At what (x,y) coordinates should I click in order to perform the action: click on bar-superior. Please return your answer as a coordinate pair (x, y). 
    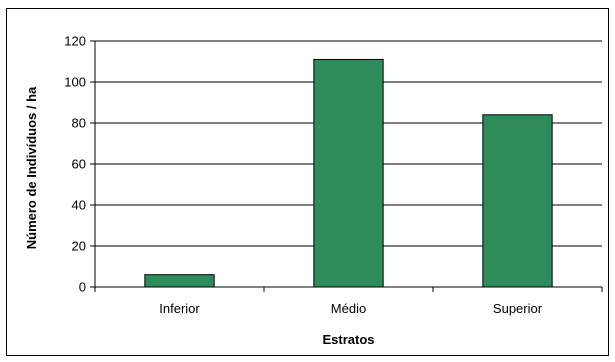
    Looking at the image, I should click on (517, 201).